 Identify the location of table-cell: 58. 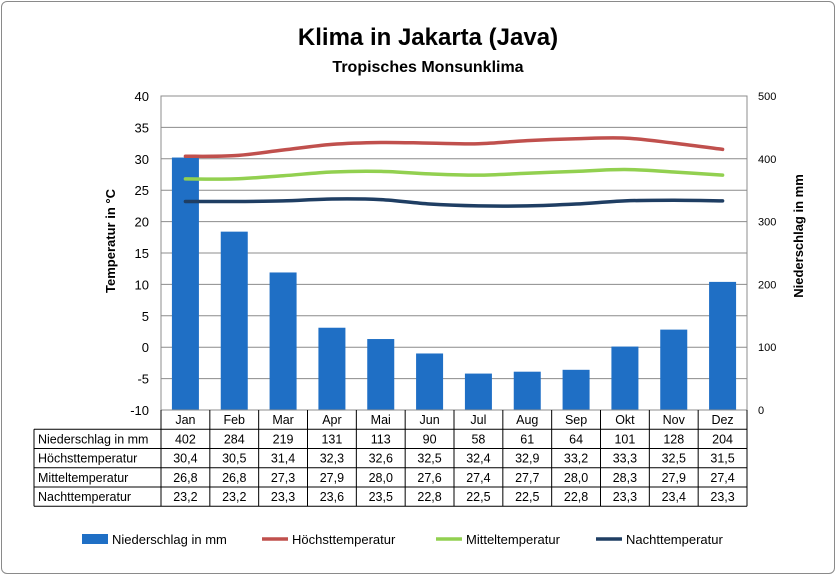
(478, 439).